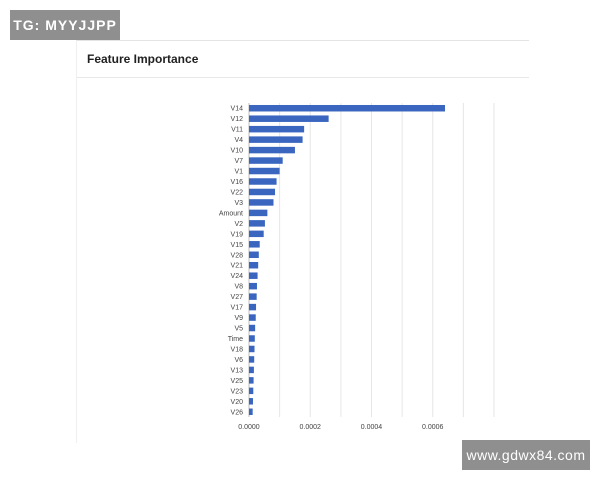  What do you see at coordinates (238, 318) in the screenshot?
I see `category-label: V9` at bounding box center [238, 318].